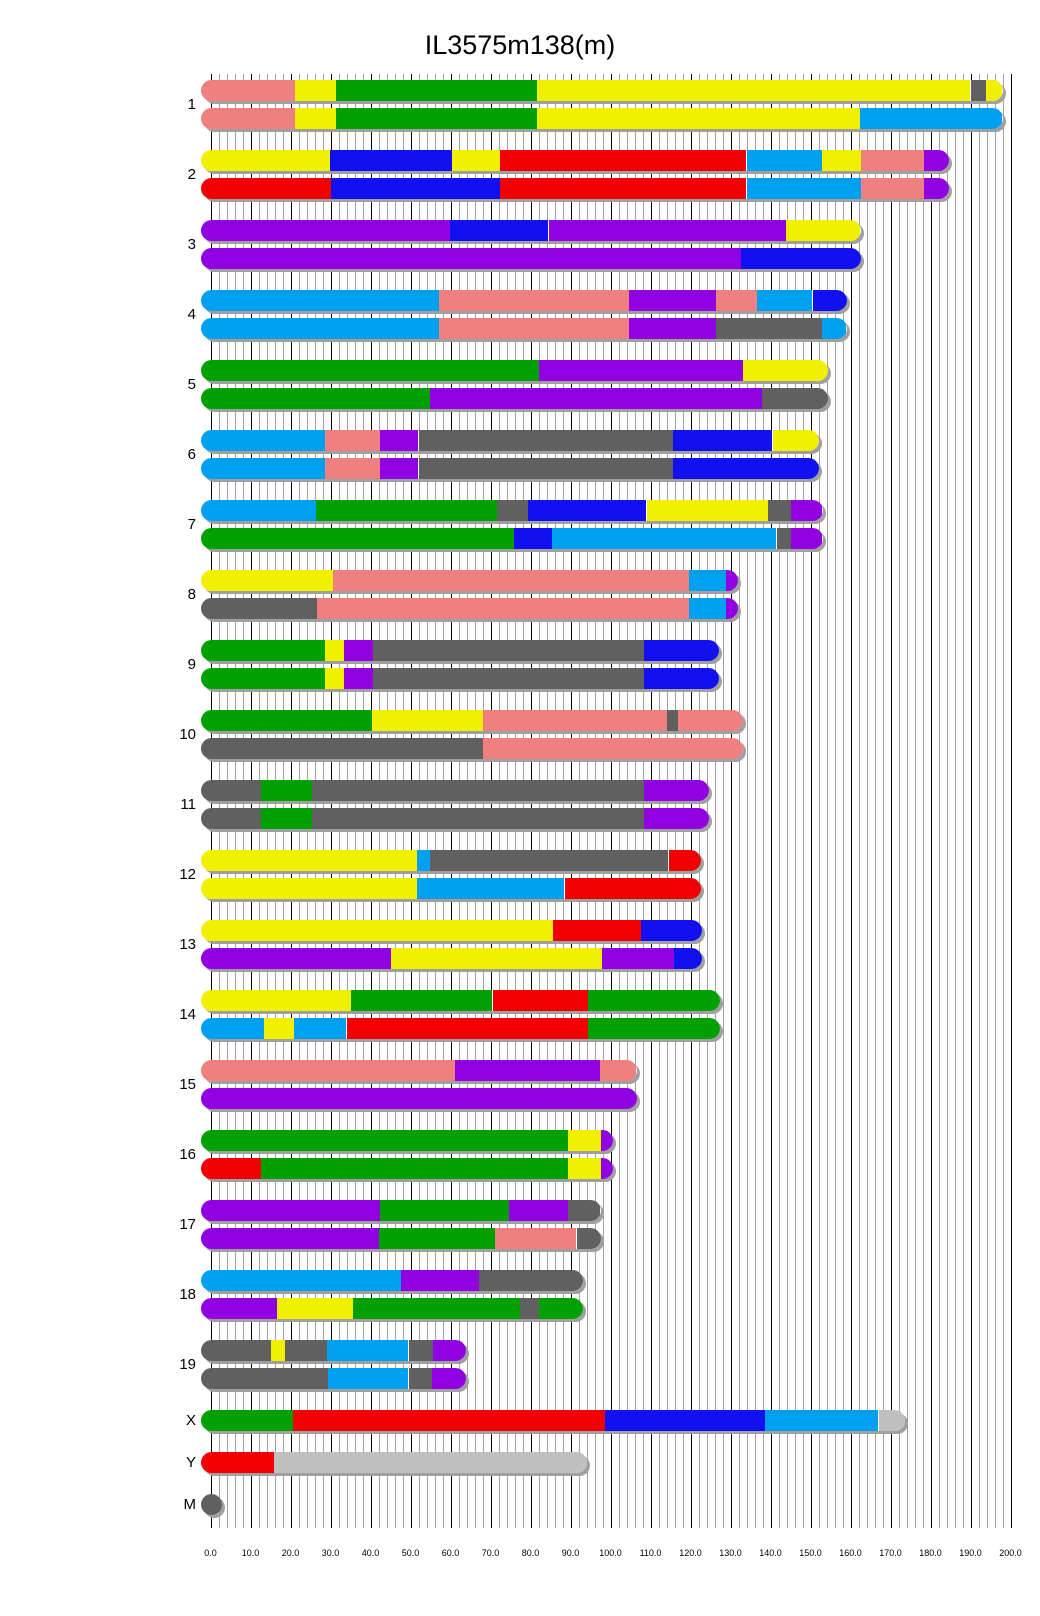  What do you see at coordinates (191, 244) in the screenshot?
I see `chromosome-label: 3` at bounding box center [191, 244].